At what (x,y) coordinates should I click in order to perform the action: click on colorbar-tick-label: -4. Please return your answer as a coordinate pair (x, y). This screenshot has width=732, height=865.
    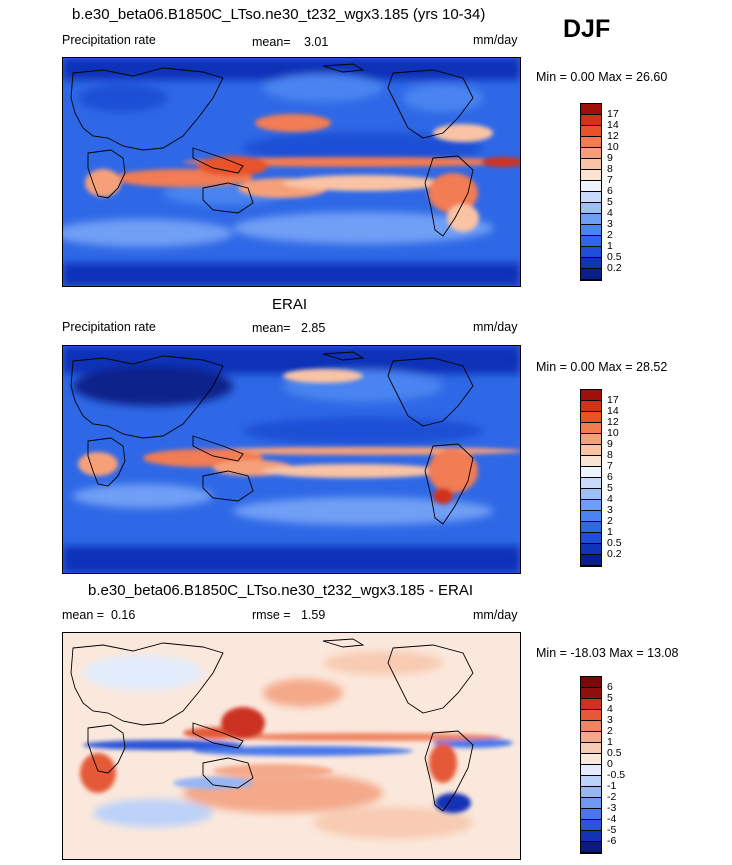
    Looking at the image, I should click on (612, 819).